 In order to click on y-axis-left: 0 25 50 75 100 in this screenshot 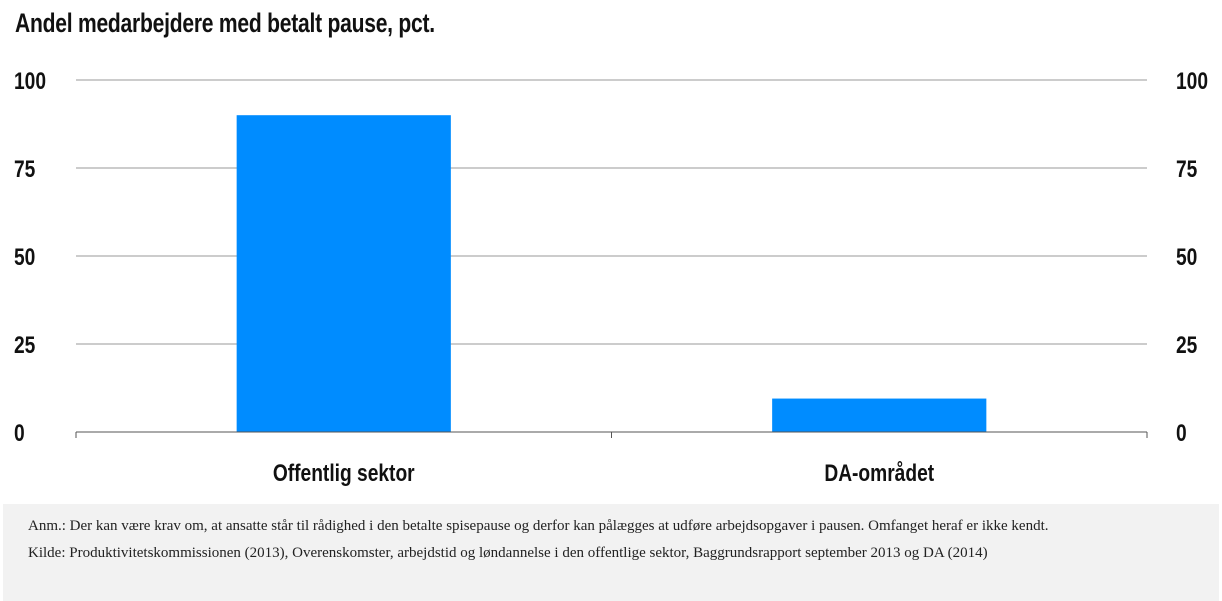, I will do `click(30, 257)`.